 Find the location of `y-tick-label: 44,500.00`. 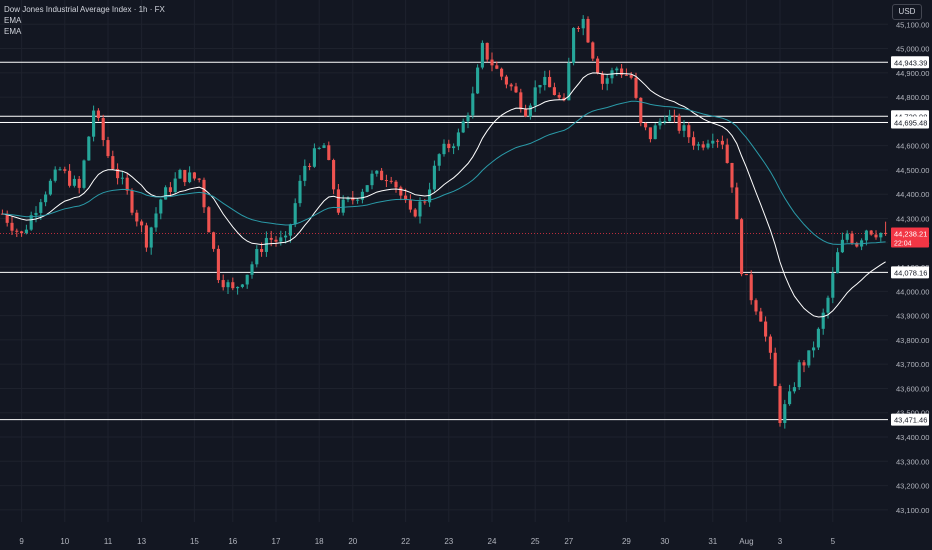

y-tick-label: 44,500.00 is located at coordinates (912, 170).